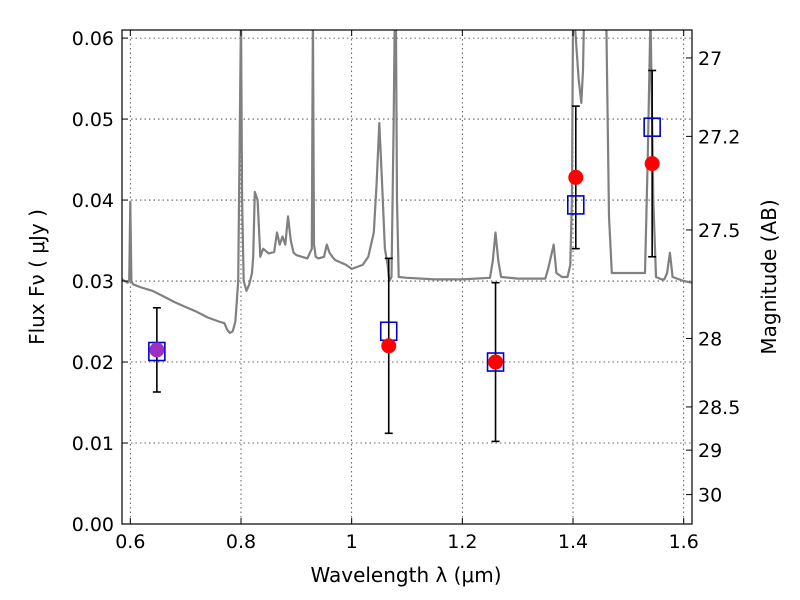 Image resolution: width=800 pixels, height=600 pixels. I want to click on x-axis-title: Wavelength λ (μm), so click(405, 575).